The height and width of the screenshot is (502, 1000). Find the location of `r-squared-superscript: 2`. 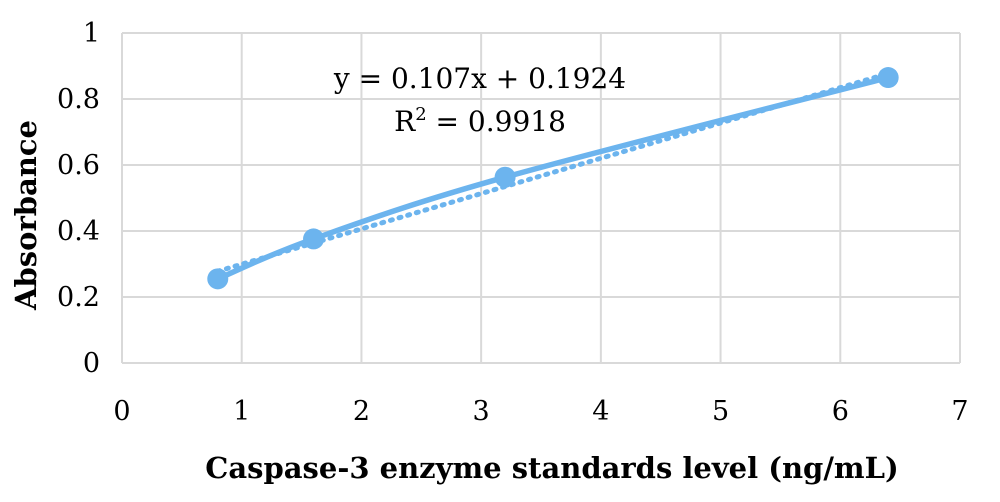

r-squared-superscript: 2 is located at coordinates (420, 114).